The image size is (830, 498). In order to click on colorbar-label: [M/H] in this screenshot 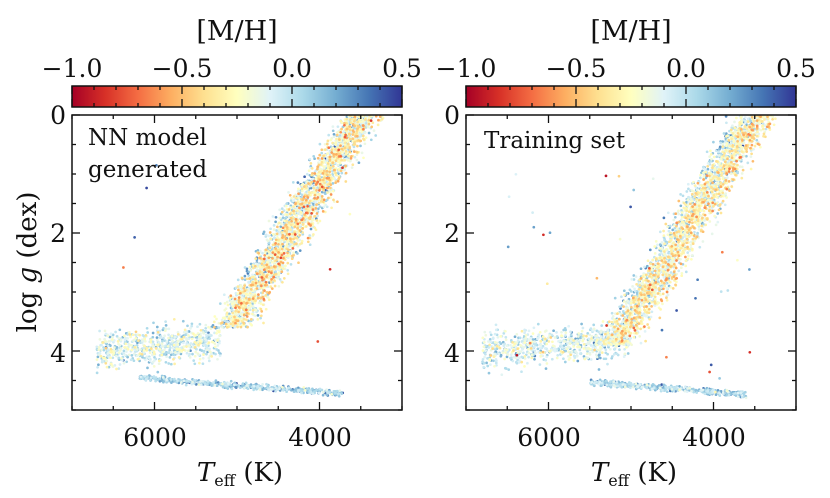, I will do `click(236, 31)`.